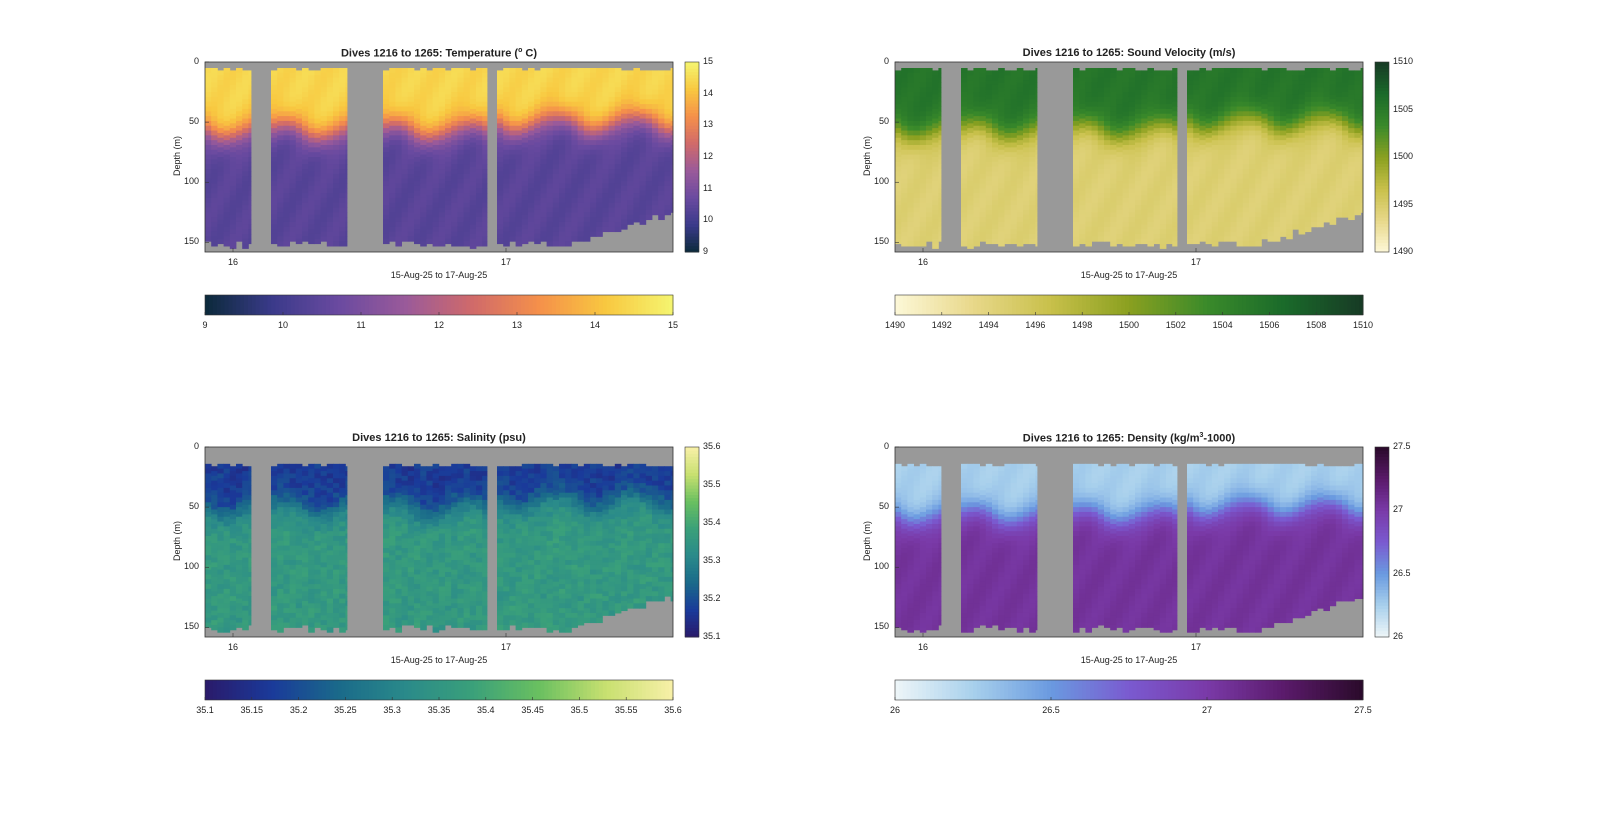  What do you see at coordinates (712, 560) in the screenshot?
I see `colorbar-tick-label: 35.3` at bounding box center [712, 560].